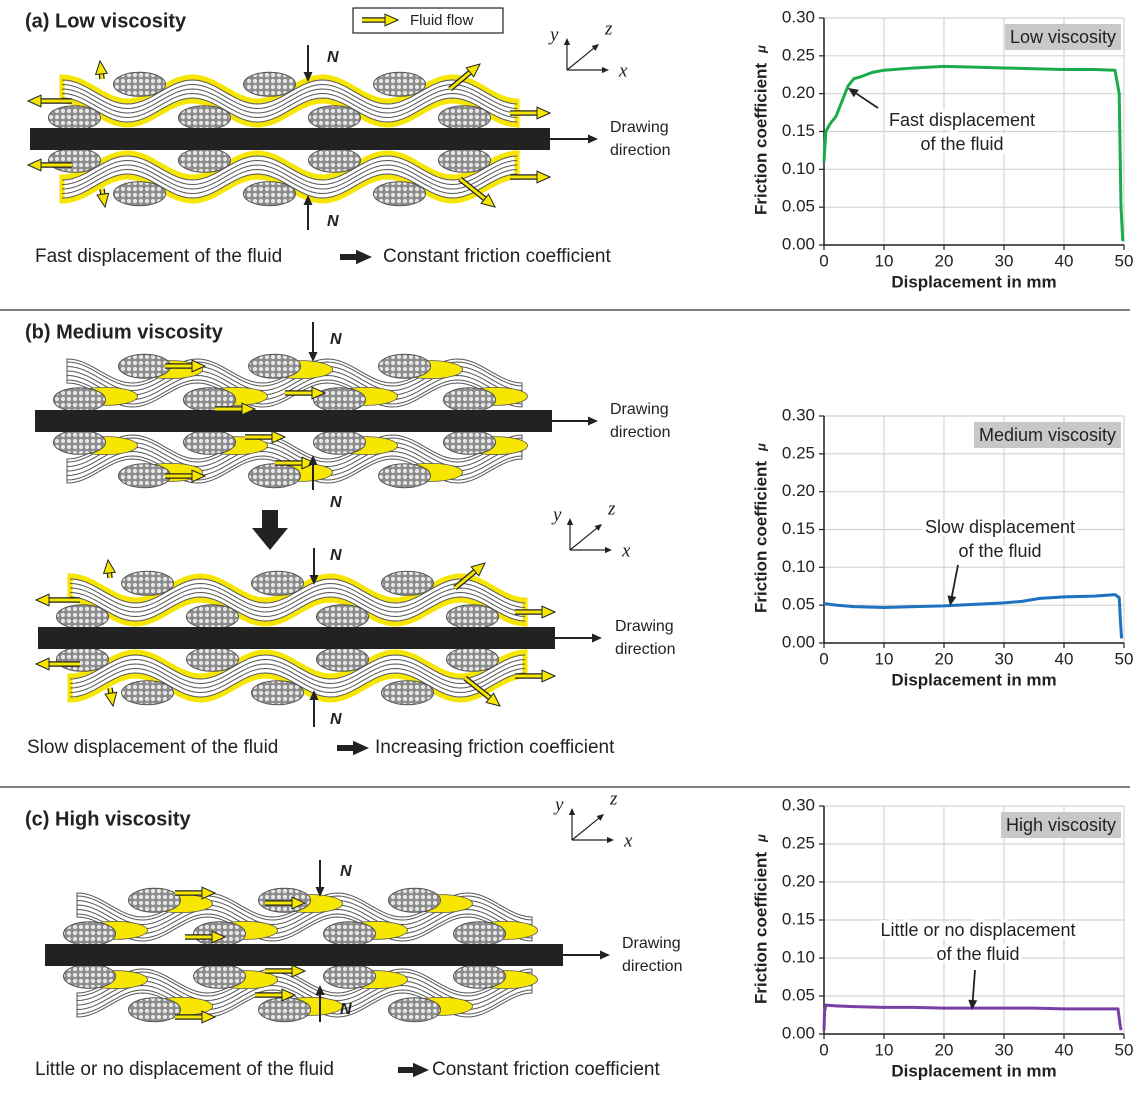  I want to click on y-tick-label: 0.00, so click(798, 243).